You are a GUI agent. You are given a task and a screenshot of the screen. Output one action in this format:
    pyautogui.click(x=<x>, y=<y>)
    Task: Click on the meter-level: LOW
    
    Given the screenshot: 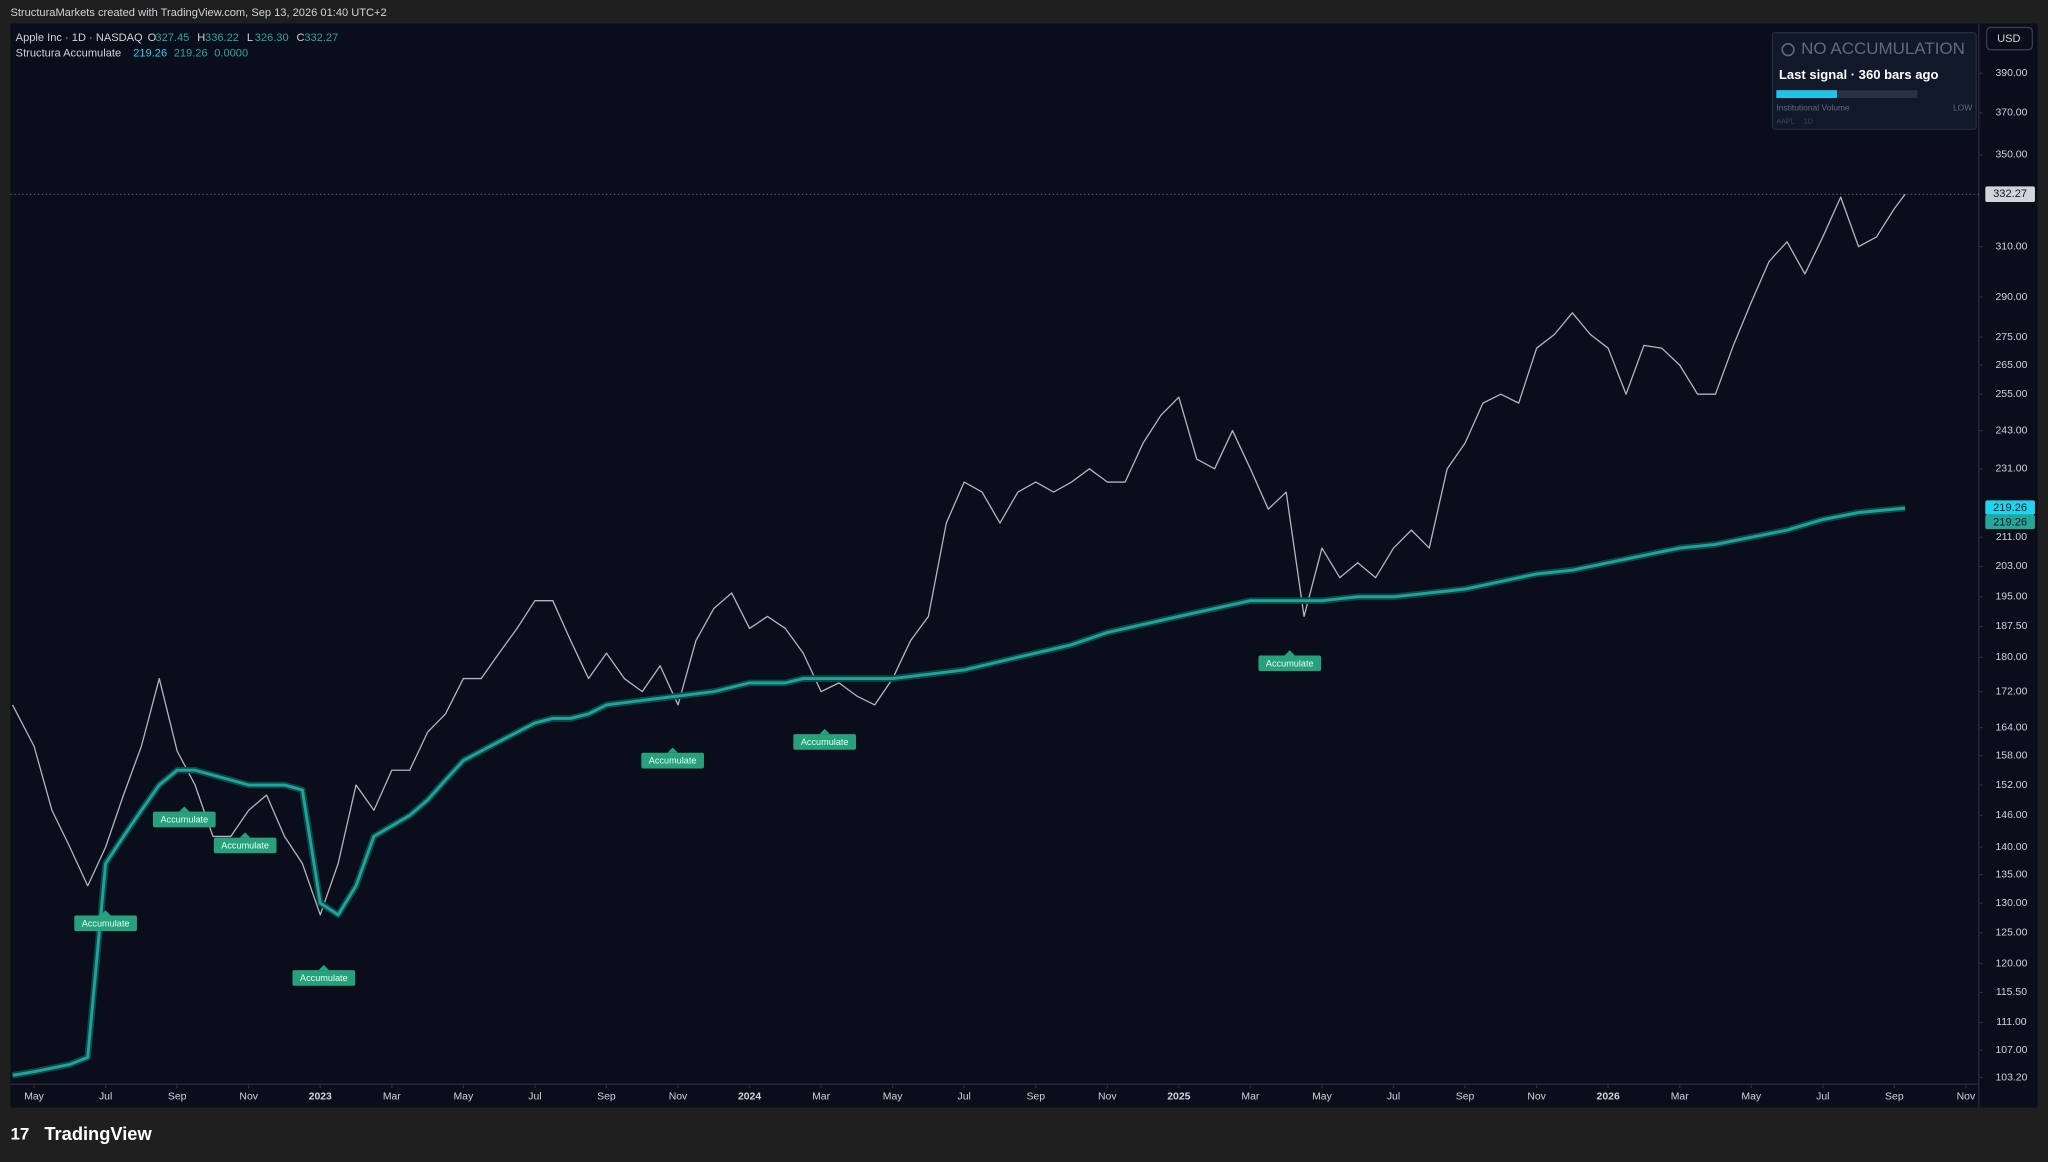 What is the action you would take?
    pyautogui.click(x=1962, y=108)
    